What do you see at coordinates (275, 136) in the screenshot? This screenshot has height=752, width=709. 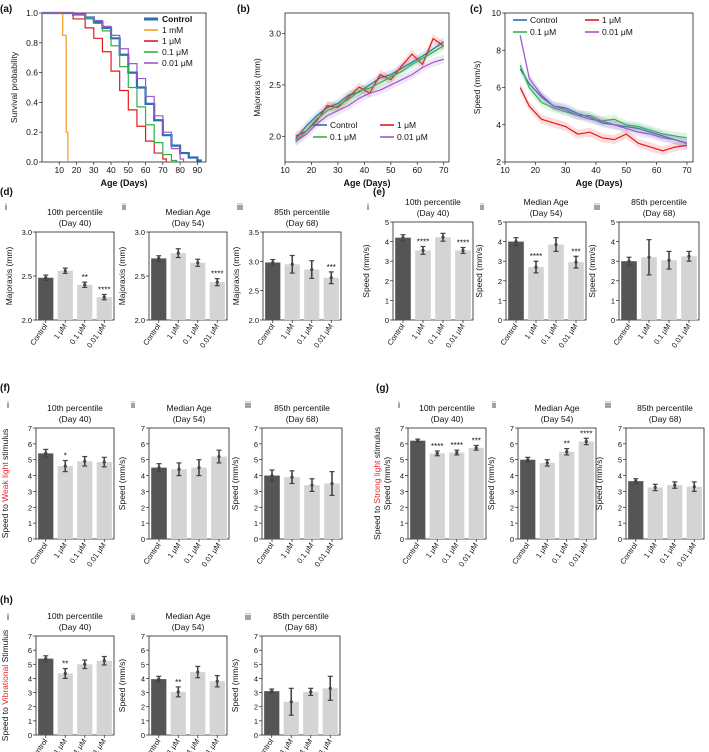 I see `y-tick-label: 2.0` at bounding box center [275, 136].